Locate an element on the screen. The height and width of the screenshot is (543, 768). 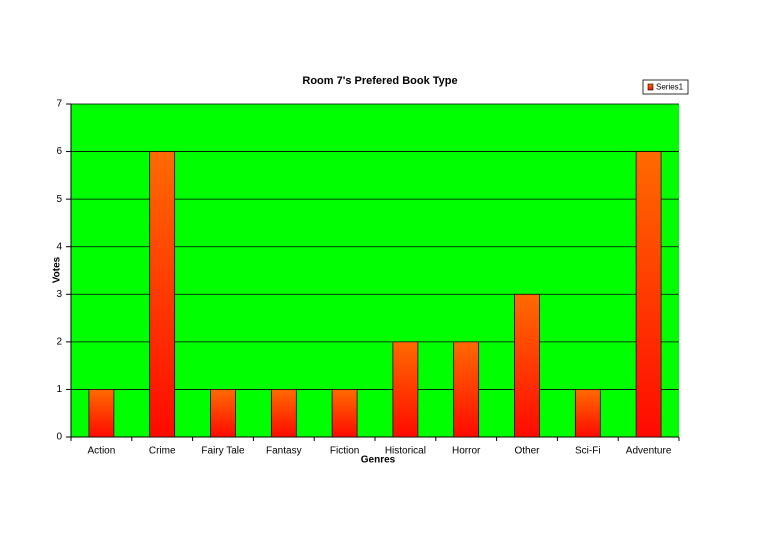
x-tick-label: Historical is located at coordinates (405, 451).